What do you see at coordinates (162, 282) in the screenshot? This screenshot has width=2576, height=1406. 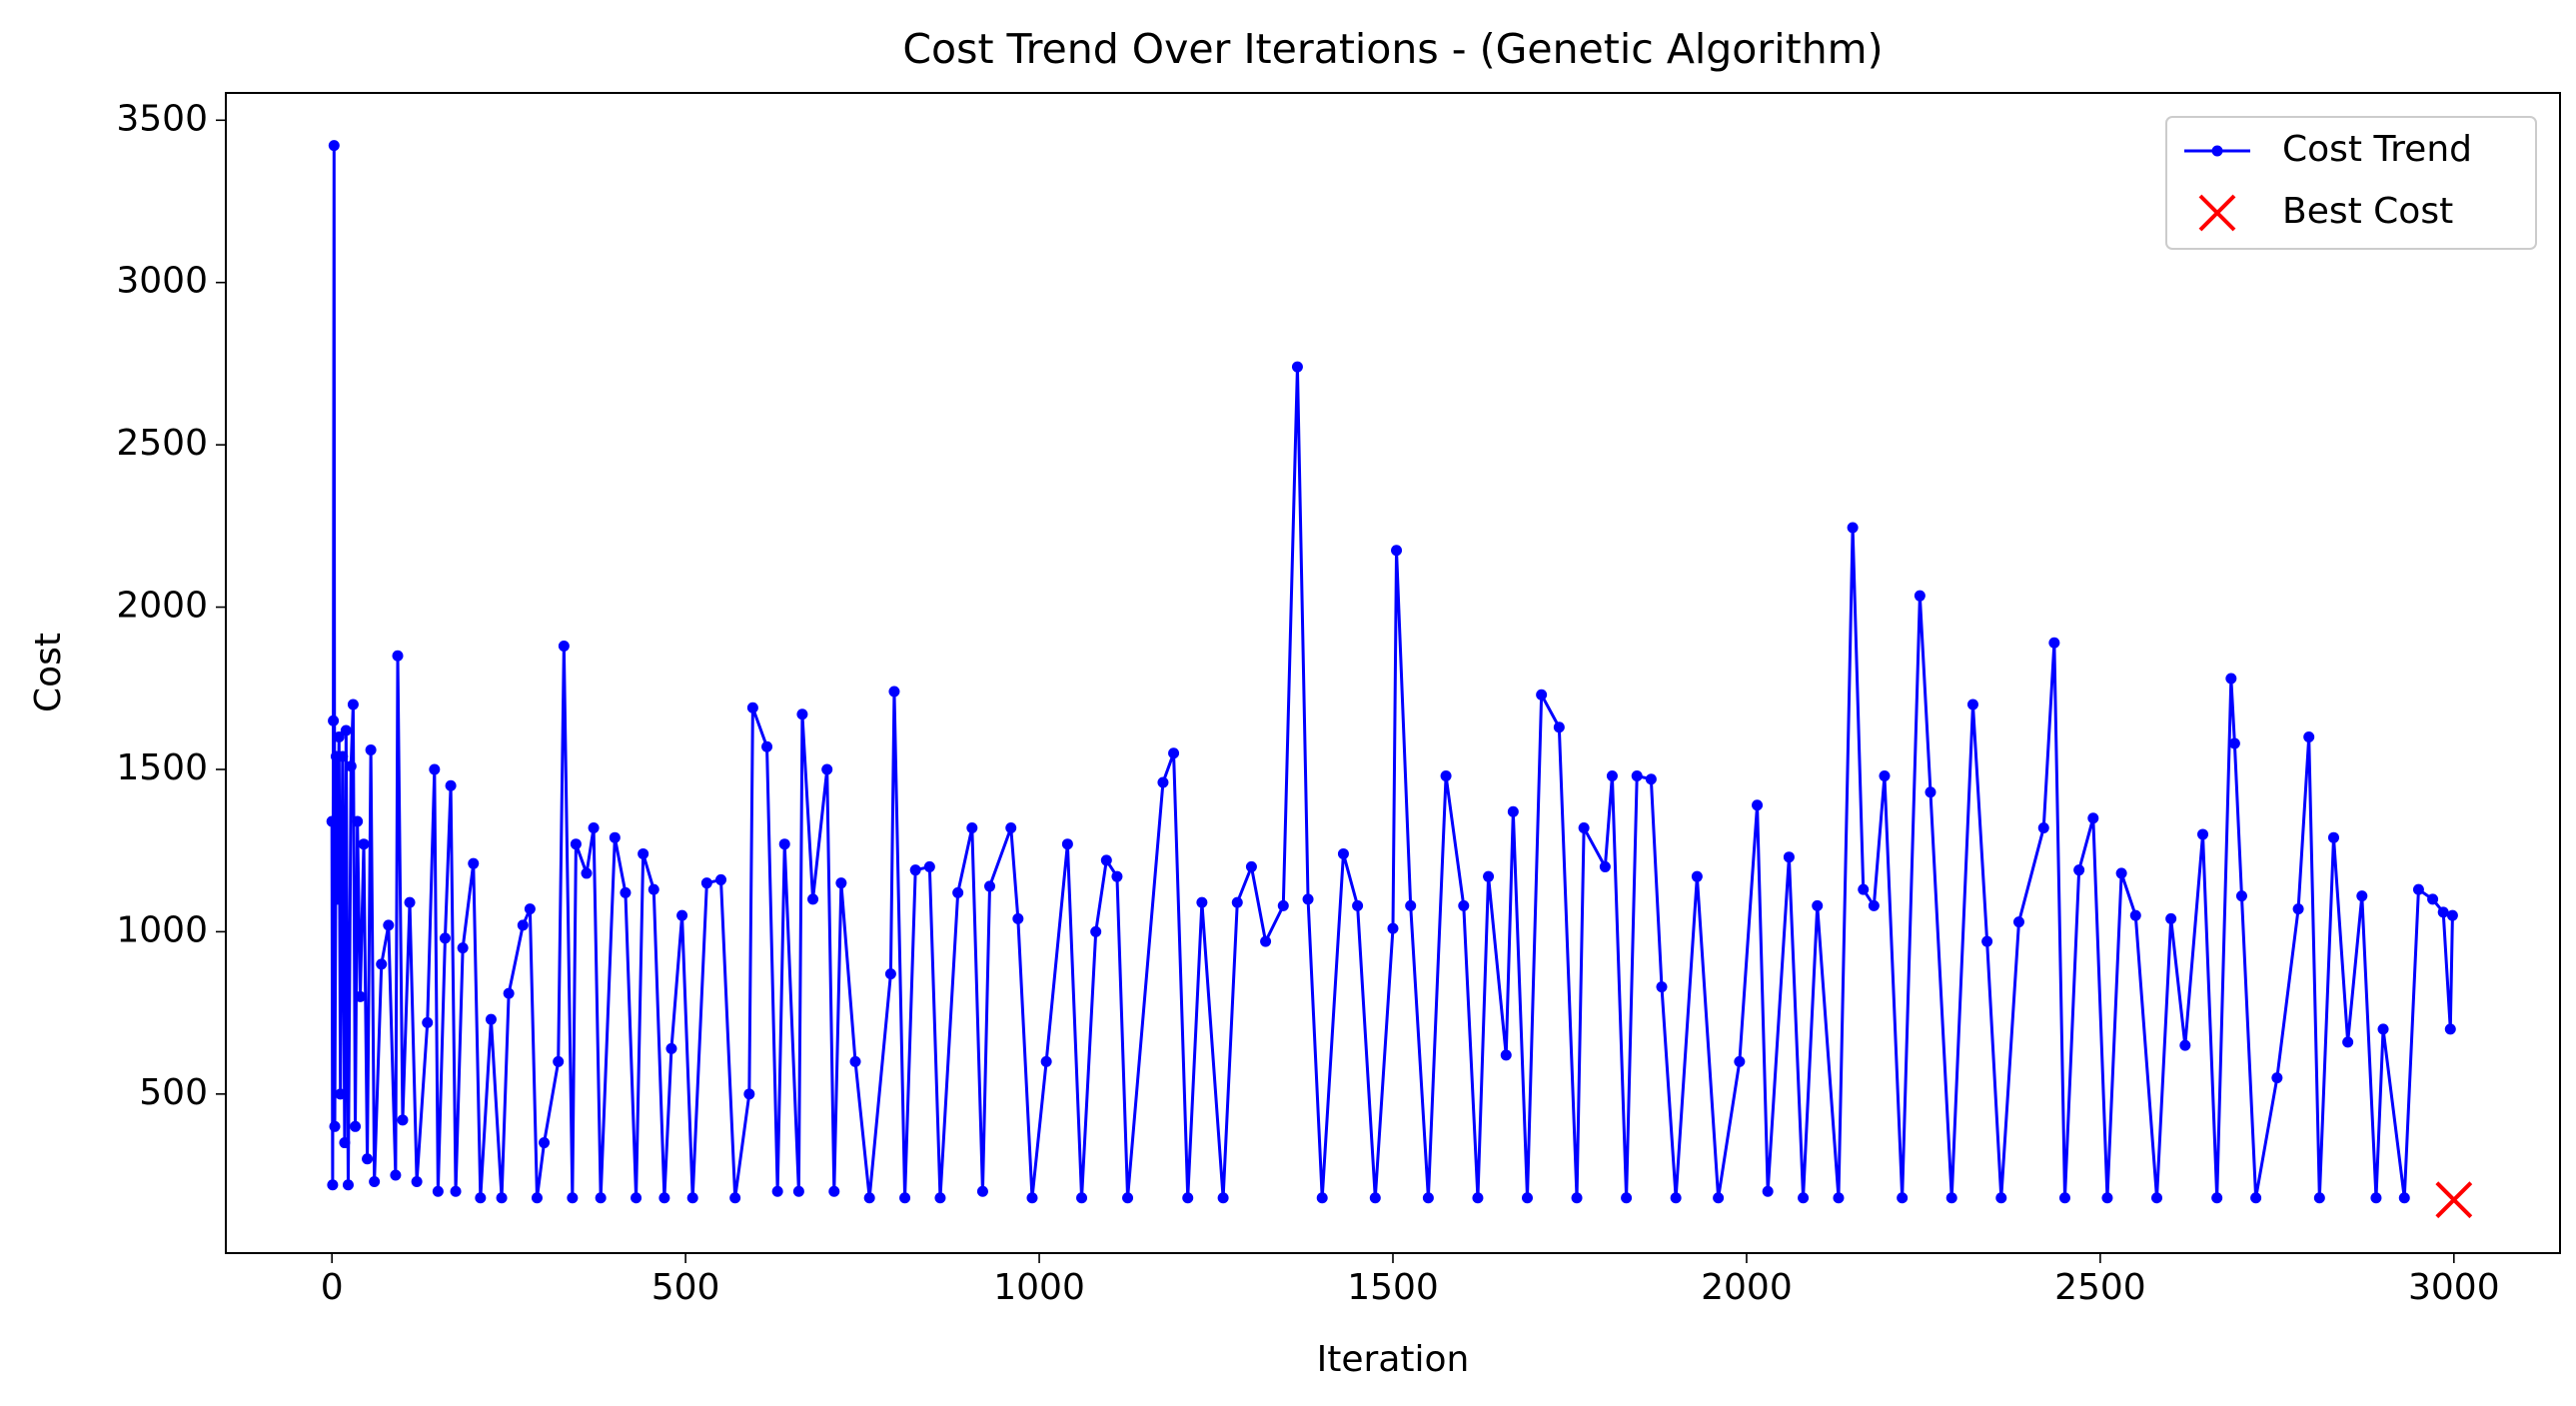 I see `y-tick-label: 3000` at bounding box center [162, 282].